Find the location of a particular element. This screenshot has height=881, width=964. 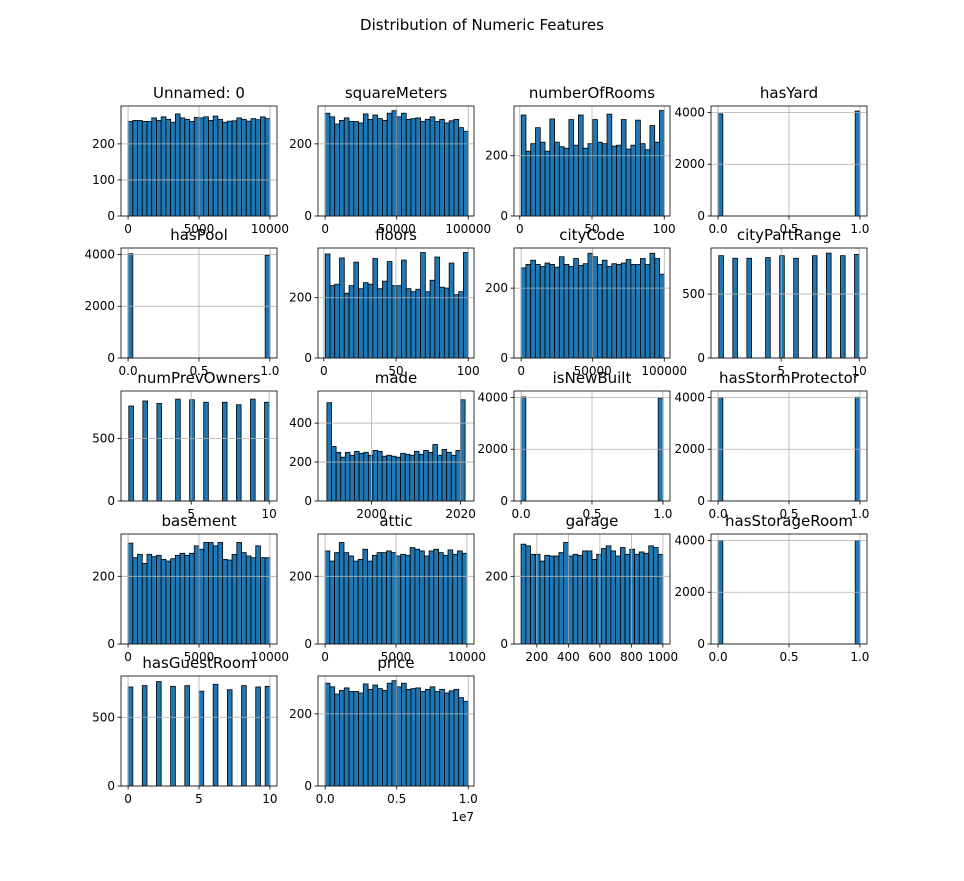

subplot-made: 2000 2020 0 200 400 made is located at coordinates (382, 445).